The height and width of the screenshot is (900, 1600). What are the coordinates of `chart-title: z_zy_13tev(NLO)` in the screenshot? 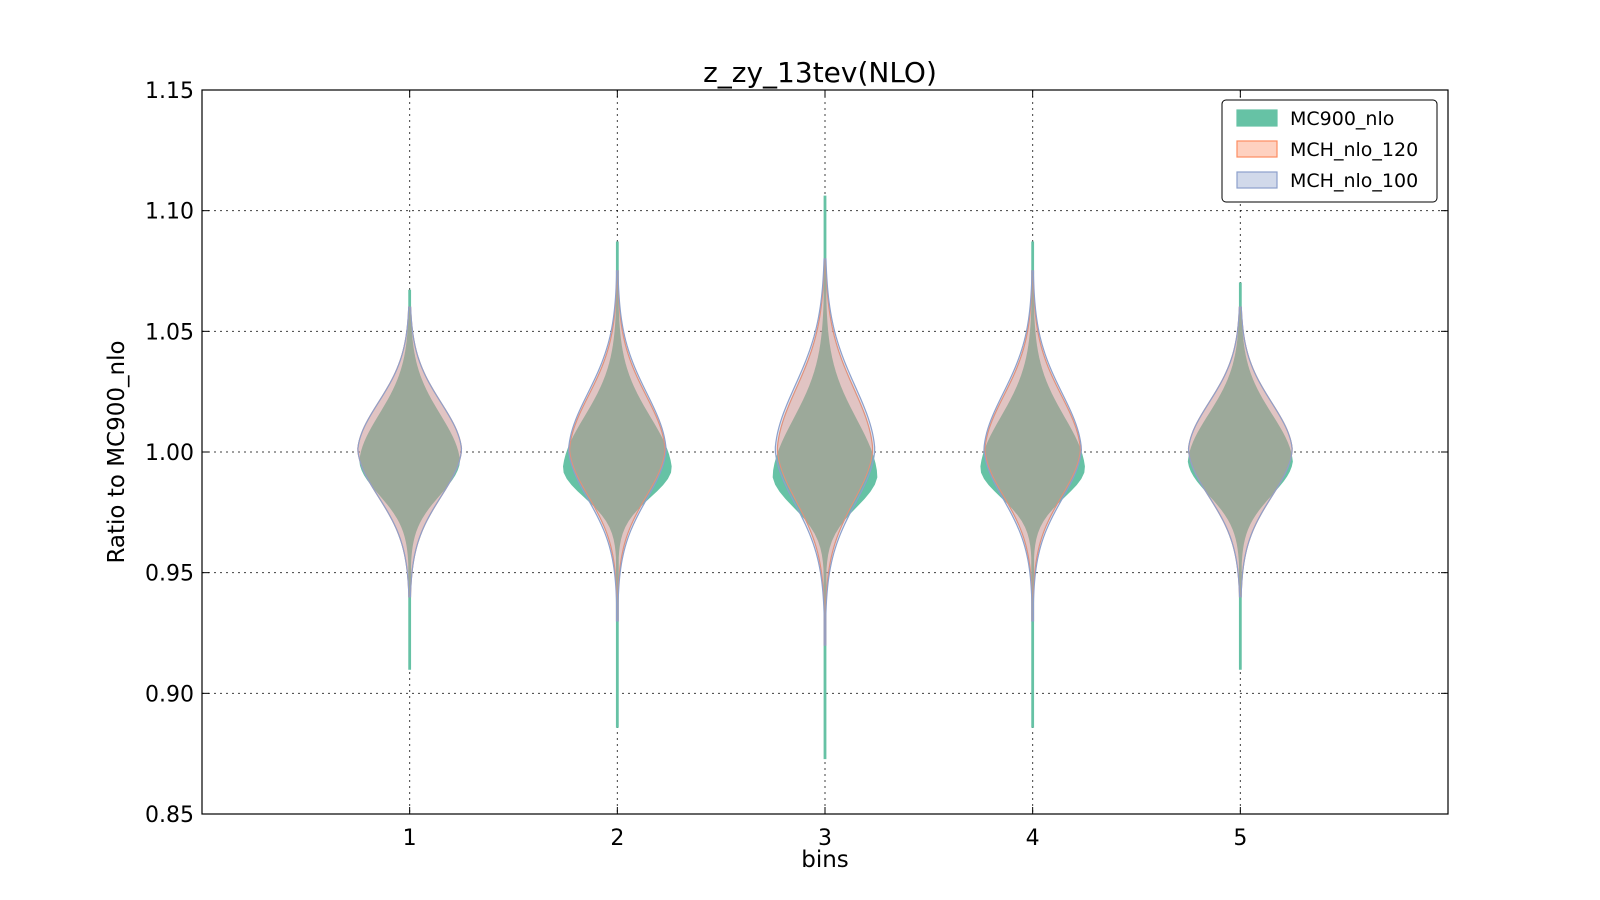 It's located at (820, 72).